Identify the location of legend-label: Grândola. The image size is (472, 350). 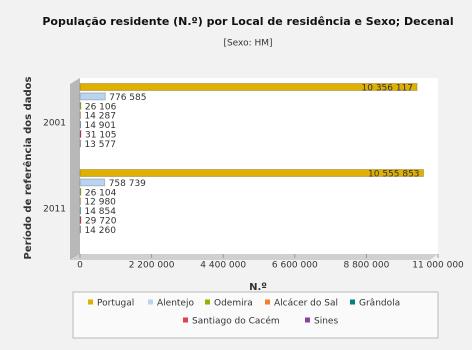
(379, 304).